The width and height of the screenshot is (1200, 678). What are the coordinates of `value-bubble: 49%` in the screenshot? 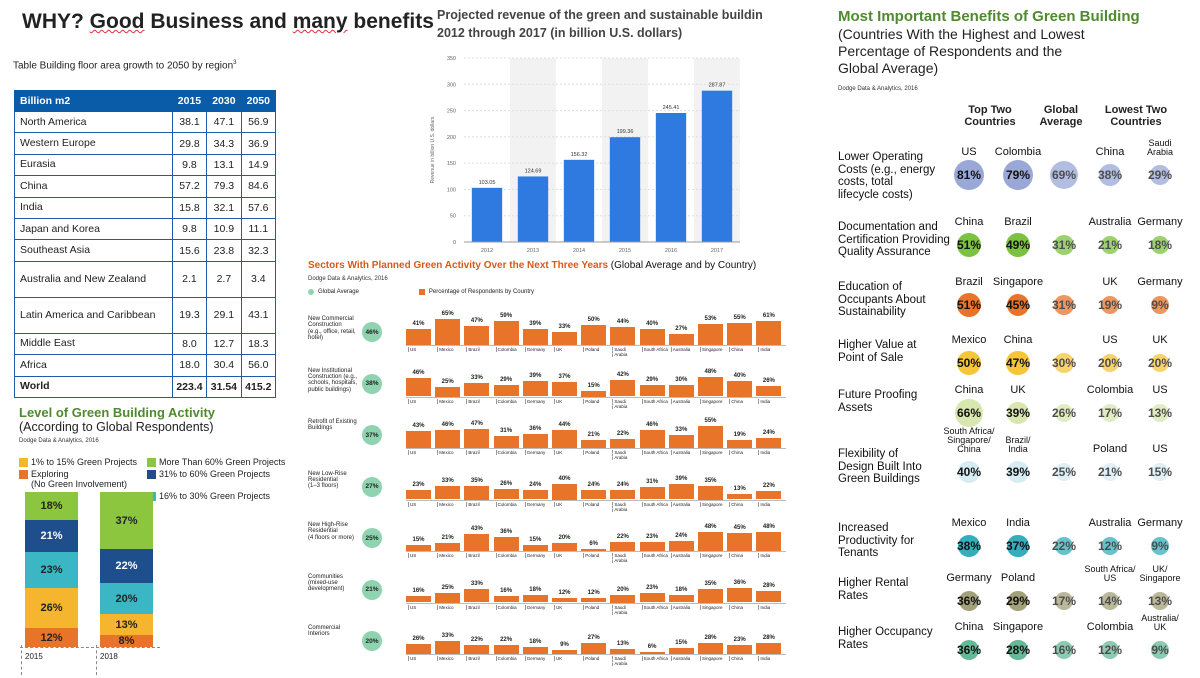 It's located at (1018, 245).